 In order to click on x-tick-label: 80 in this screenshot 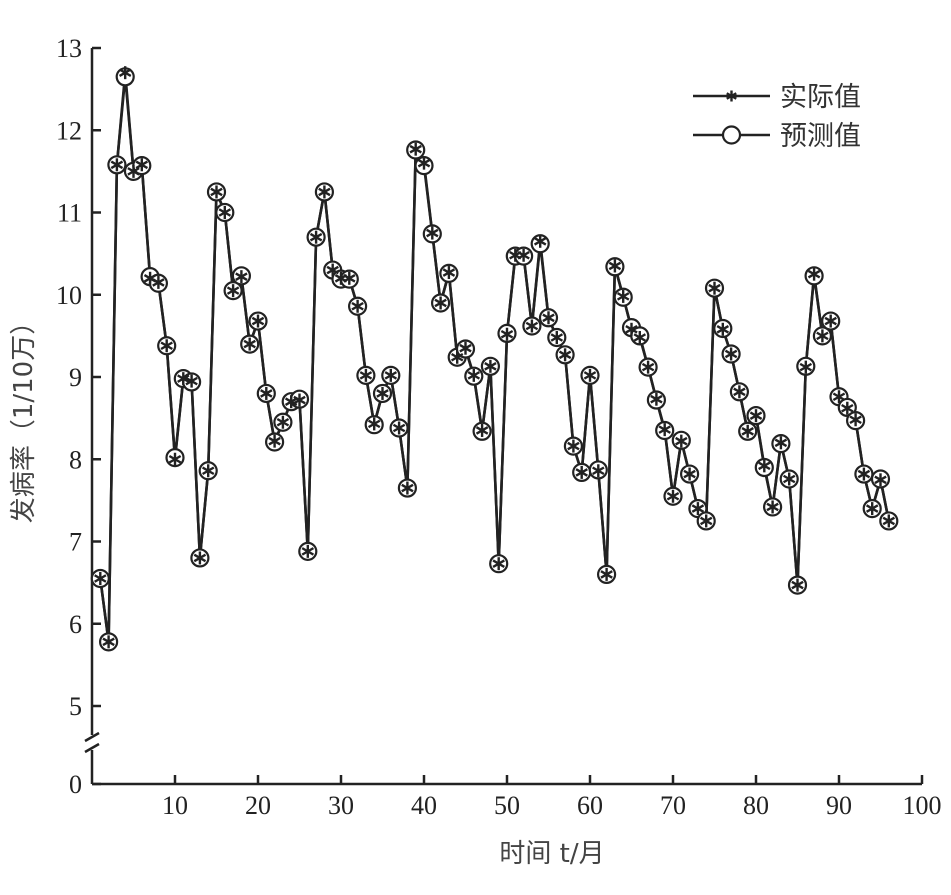, I will do `click(756, 805)`.